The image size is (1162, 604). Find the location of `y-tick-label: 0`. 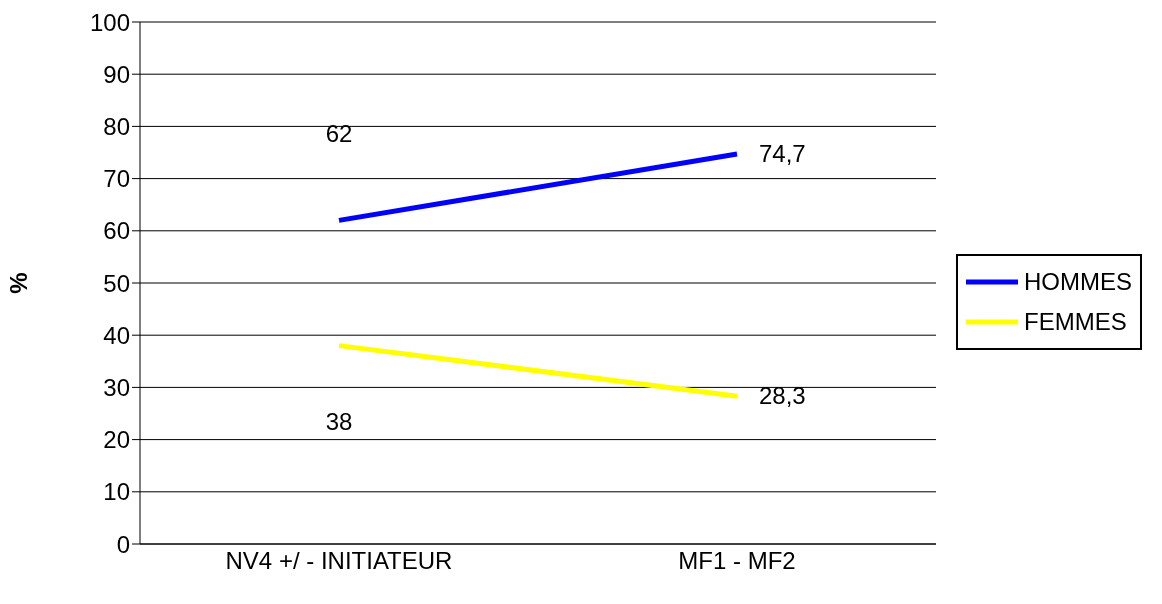

y-tick-label: 0 is located at coordinates (123, 544).